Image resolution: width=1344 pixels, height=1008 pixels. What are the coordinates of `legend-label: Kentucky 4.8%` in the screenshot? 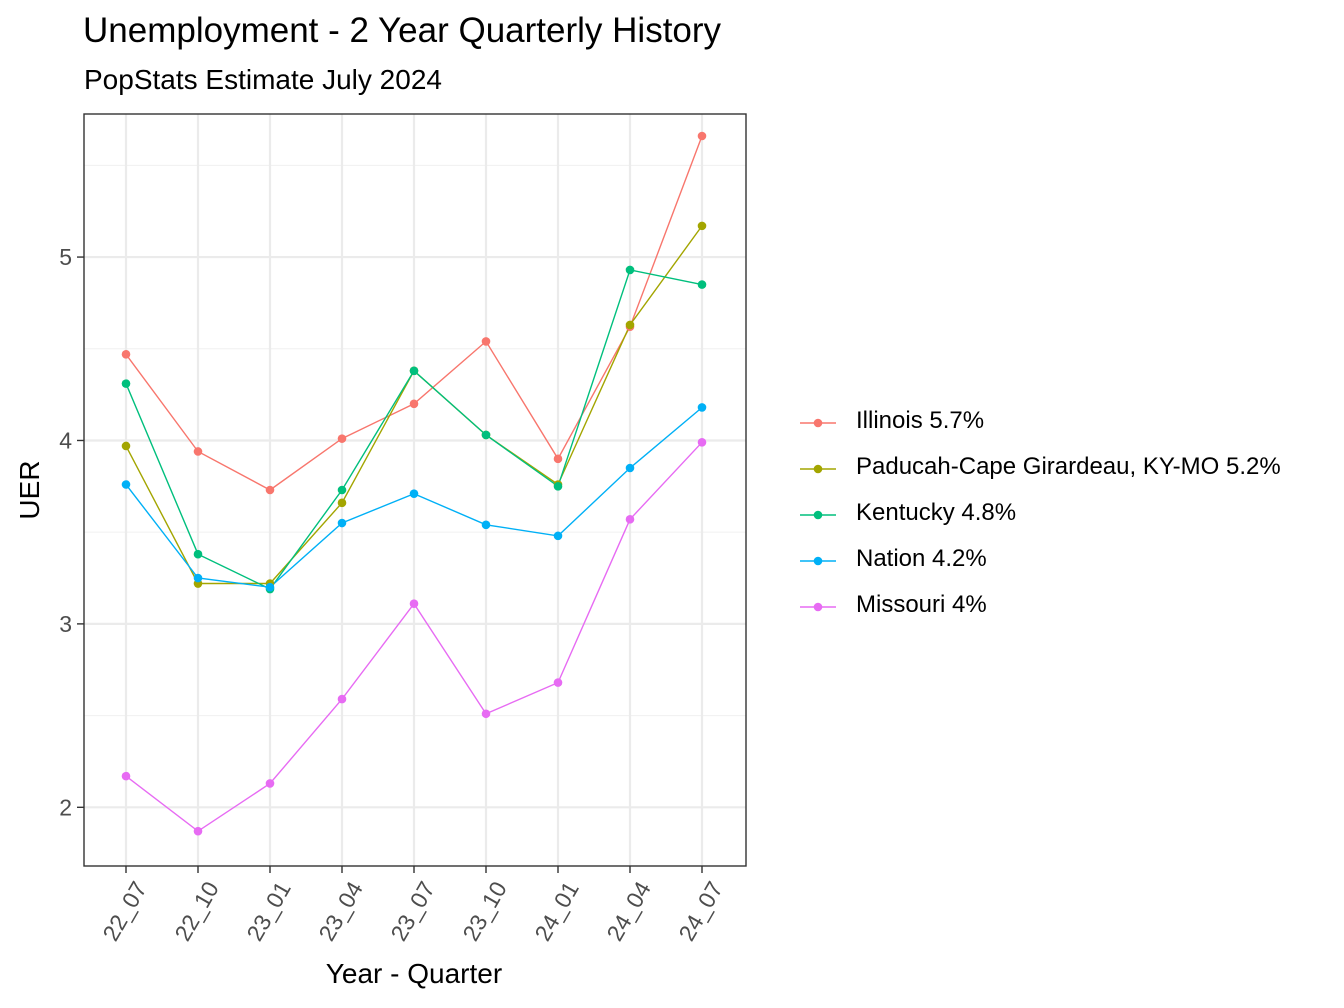 It's located at (936, 512).